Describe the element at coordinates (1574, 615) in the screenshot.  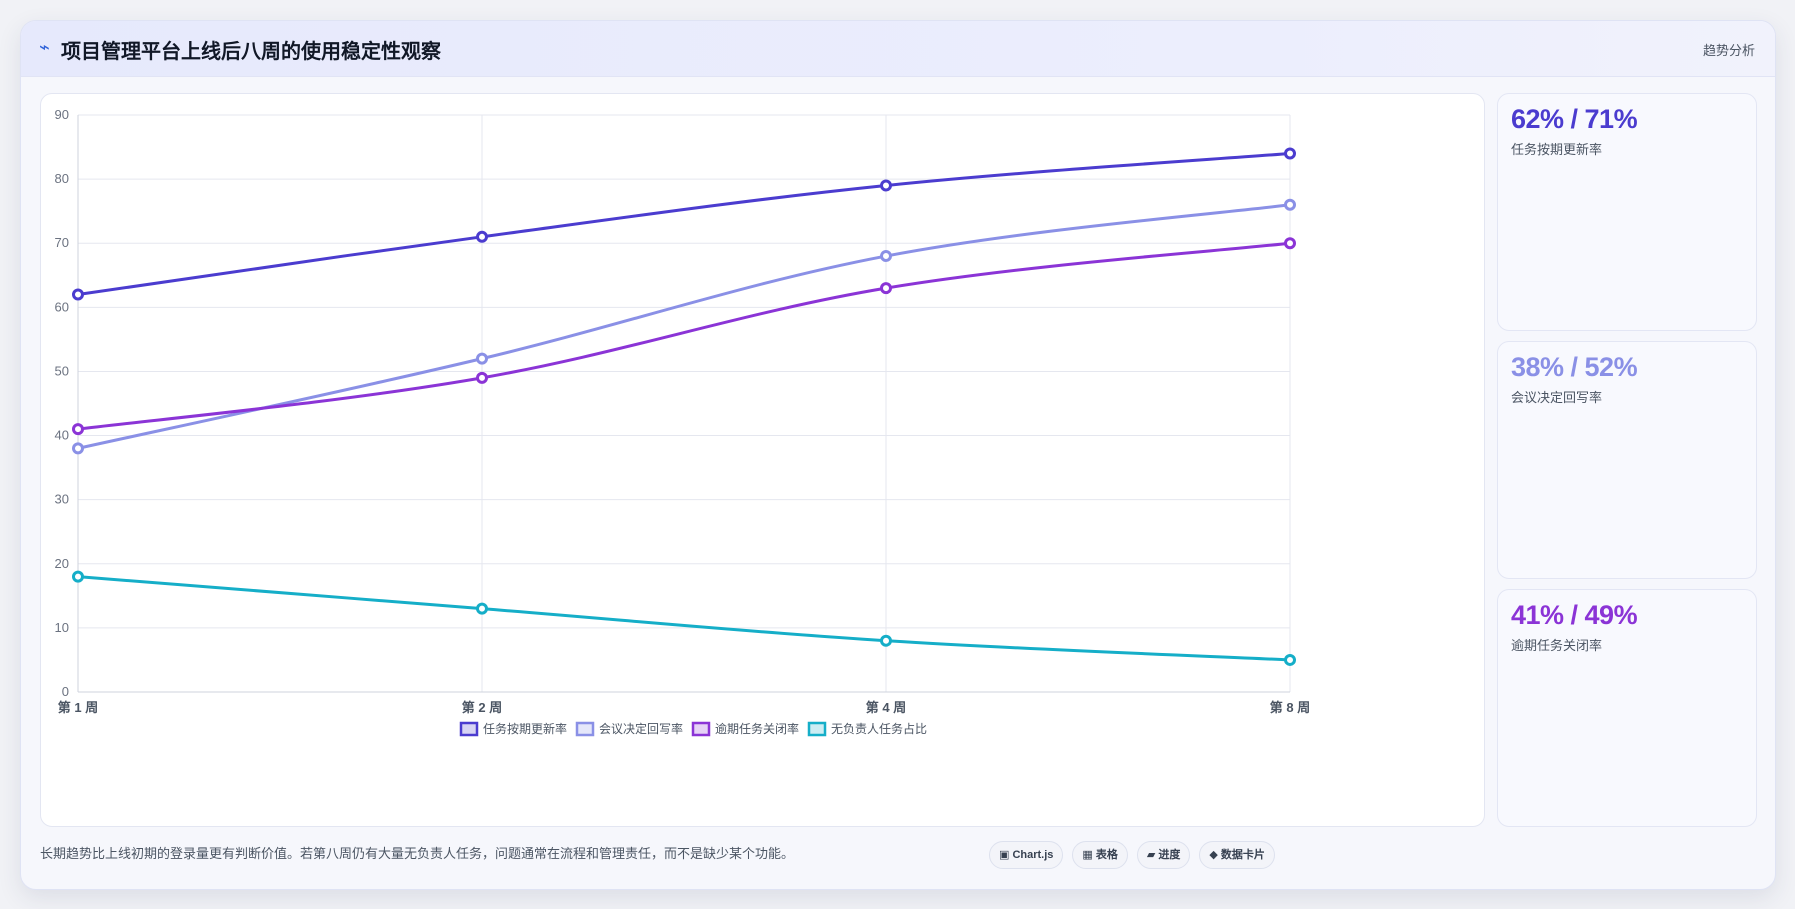
I see `stat-value: 41% / 49%` at that location.